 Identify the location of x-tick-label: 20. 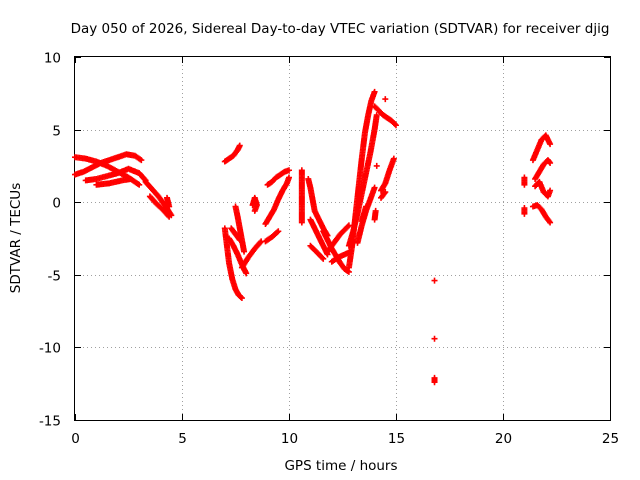
(503, 439).